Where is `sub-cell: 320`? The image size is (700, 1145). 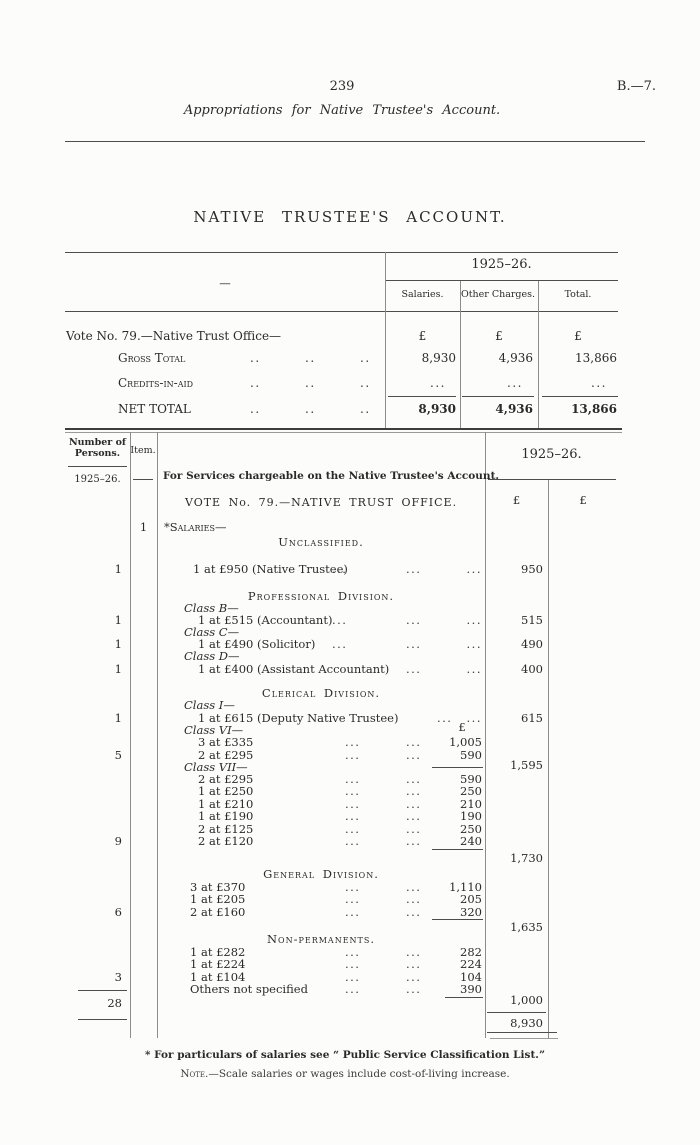
sub-cell: 320 is located at coordinates (471, 912).